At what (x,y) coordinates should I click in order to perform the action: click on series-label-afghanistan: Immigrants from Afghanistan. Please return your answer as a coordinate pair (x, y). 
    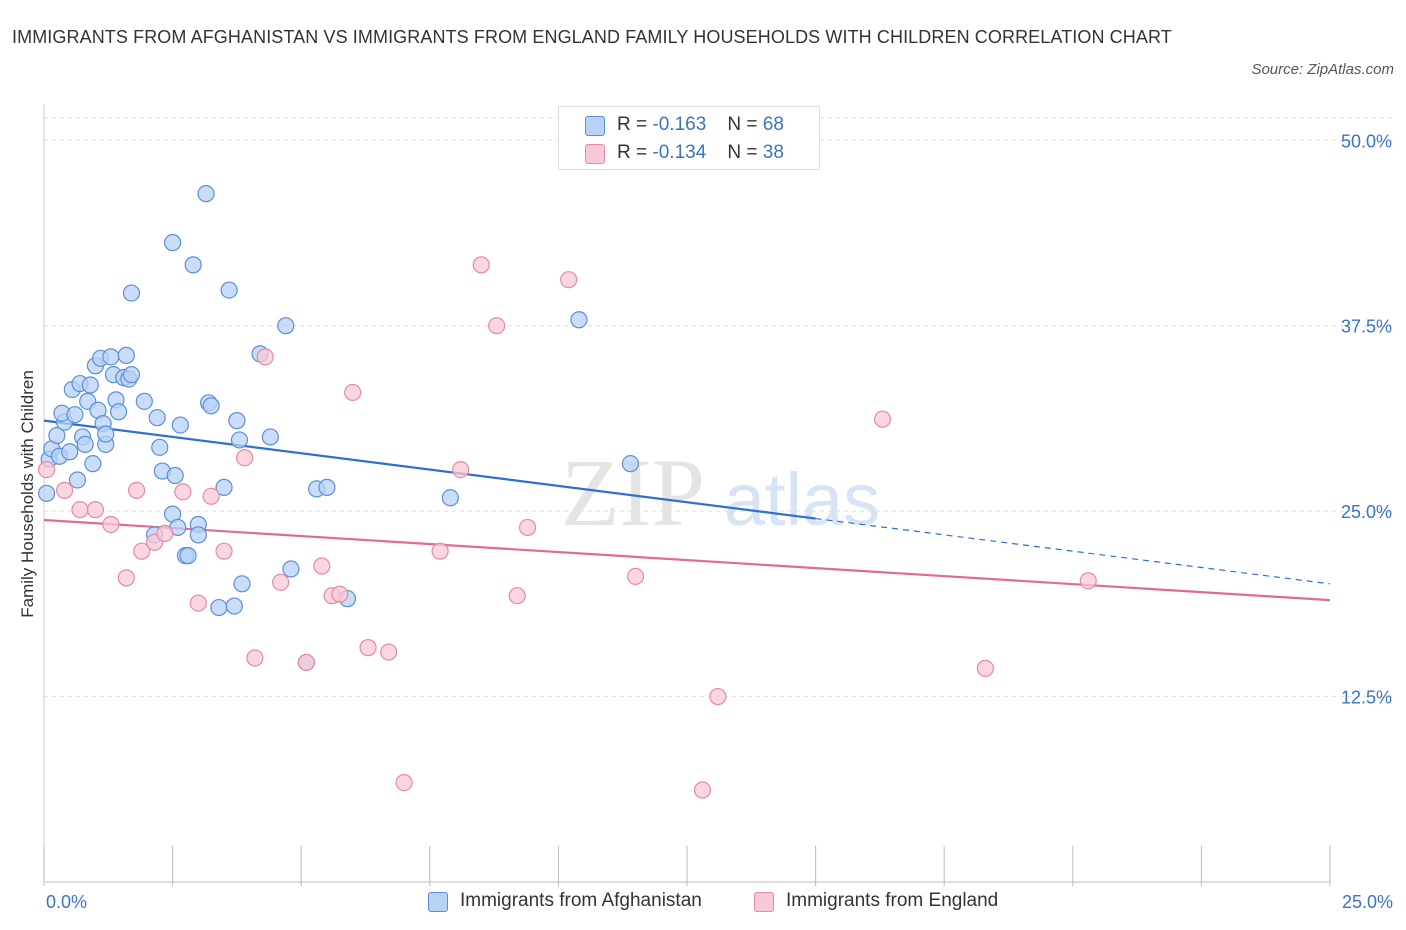
    Looking at the image, I should click on (581, 900).